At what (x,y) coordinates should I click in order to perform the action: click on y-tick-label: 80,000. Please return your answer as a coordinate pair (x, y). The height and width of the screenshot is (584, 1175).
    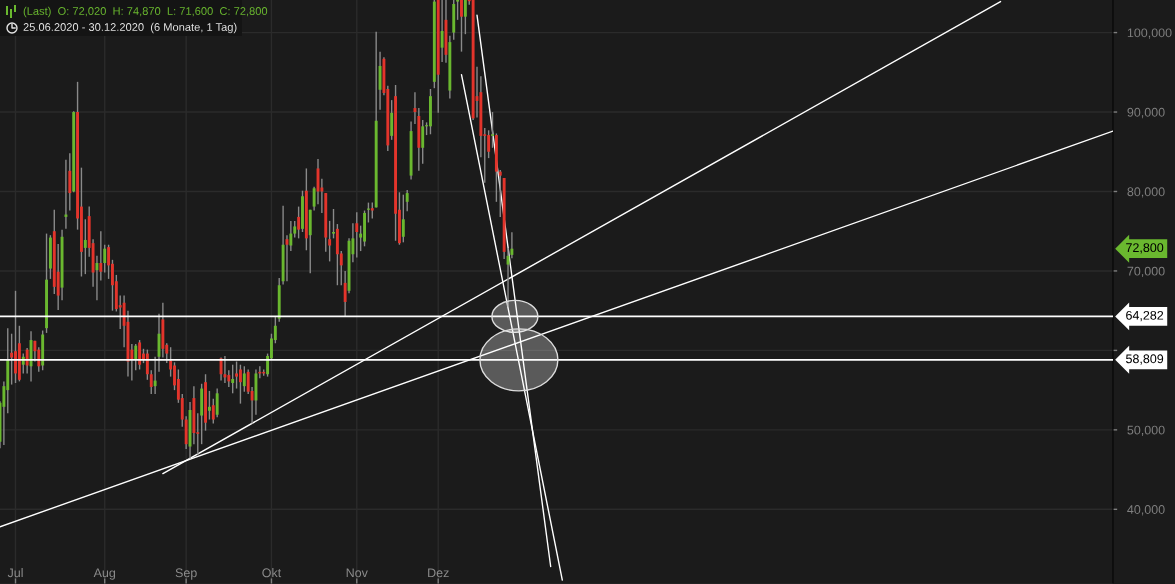
    Looking at the image, I should click on (1146, 192).